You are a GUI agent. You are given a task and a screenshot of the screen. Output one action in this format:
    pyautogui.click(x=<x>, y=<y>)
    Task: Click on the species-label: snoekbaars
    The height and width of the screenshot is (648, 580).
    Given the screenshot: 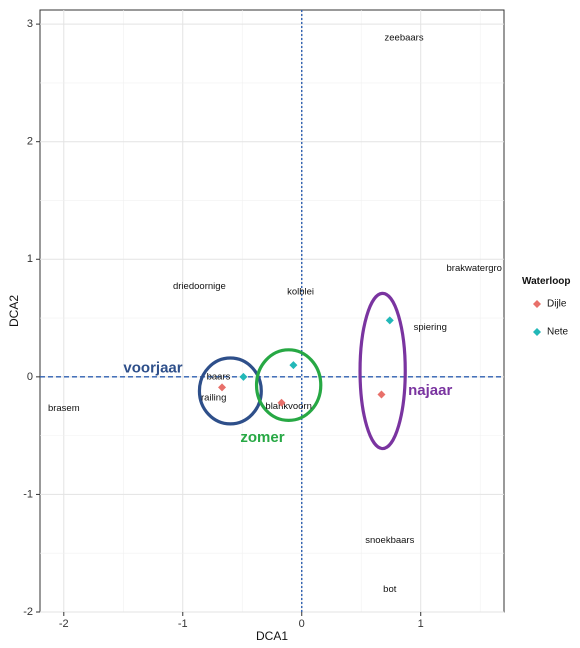 What is the action you would take?
    pyautogui.click(x=389, y=540)
    